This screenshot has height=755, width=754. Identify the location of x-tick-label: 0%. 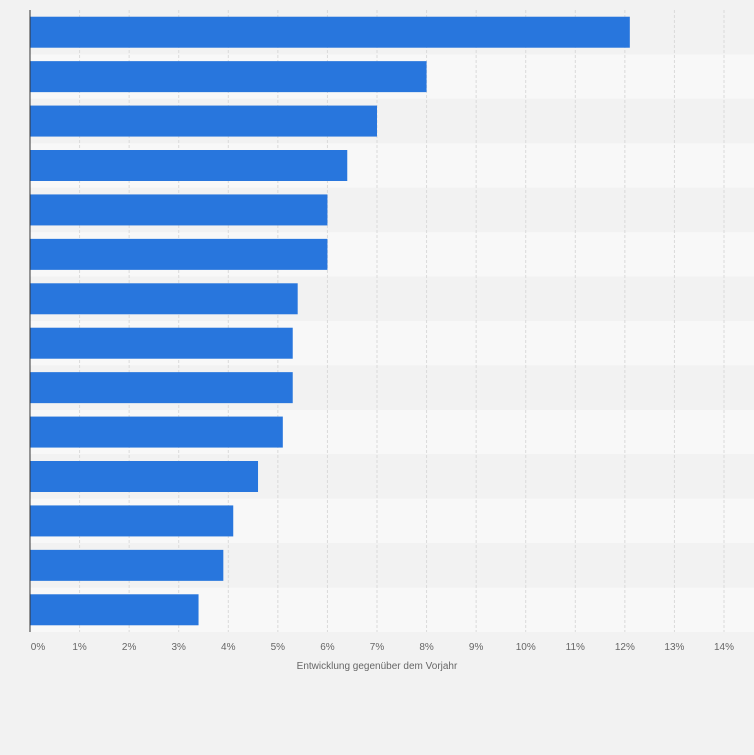
(38, 647).